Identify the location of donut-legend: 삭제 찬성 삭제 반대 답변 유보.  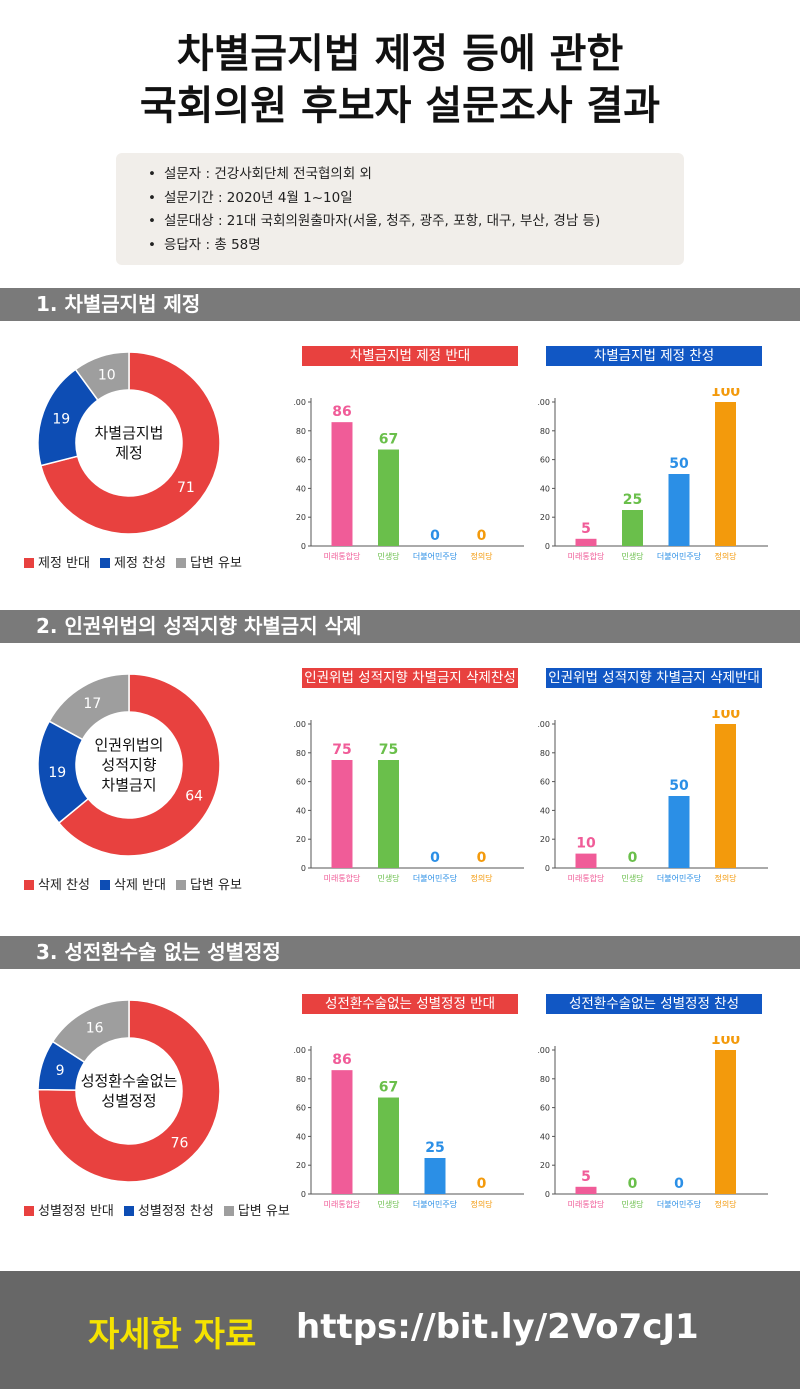
(138, 883).